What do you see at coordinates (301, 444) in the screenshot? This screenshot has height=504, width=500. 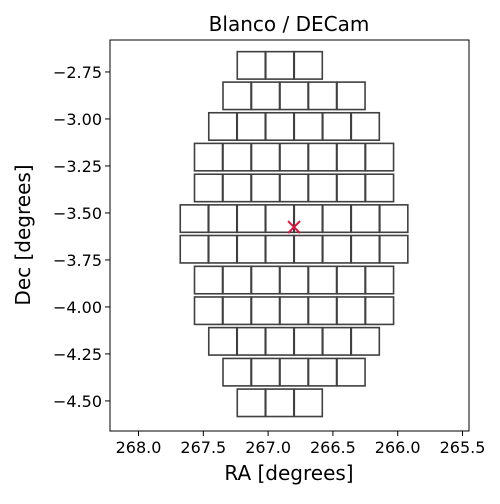 I see `x-axis: 268.0 267.5 267.0 266.5 266.0 265.5` at bounding box center [301, 444].